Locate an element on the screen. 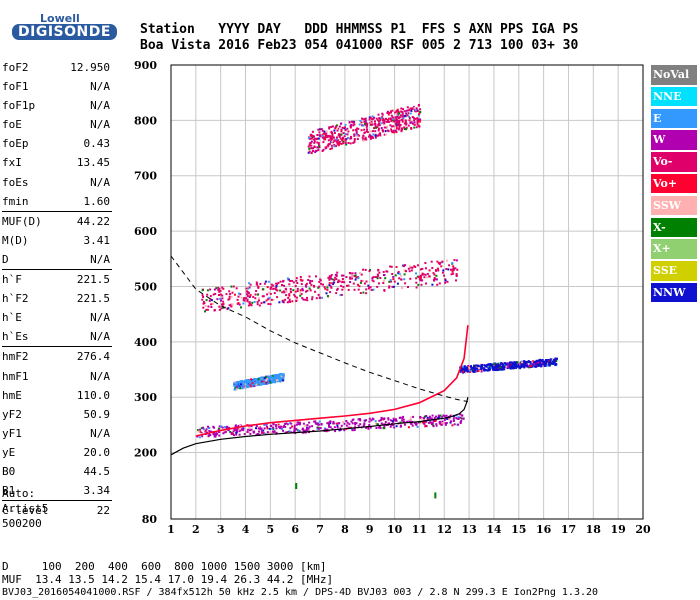 The height and width of the screenshot is (600, 700). param-value: N/A is located at coordinates (100, 337).